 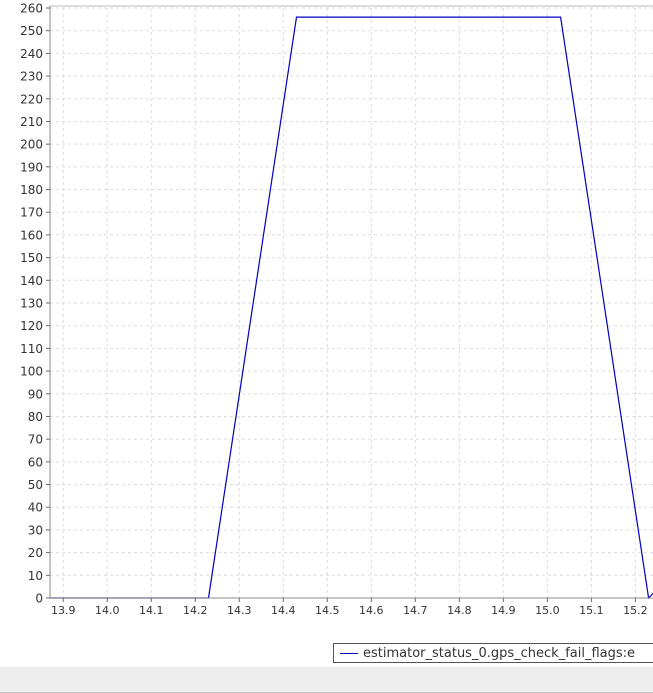 I want to click on y-tick-label: 160, so click(x=31, y=235).